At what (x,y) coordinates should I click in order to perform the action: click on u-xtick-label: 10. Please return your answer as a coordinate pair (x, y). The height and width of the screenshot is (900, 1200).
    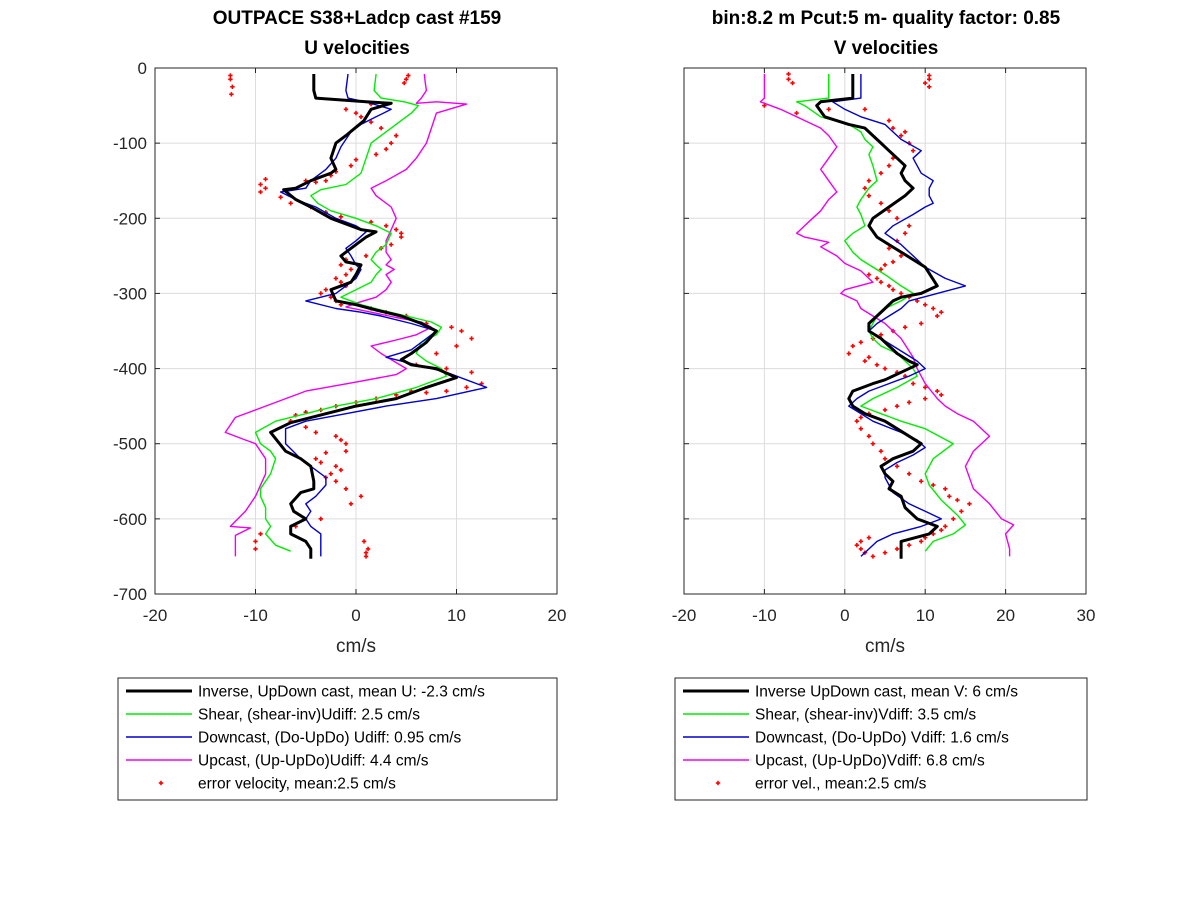
    Looking at the image, I should click on (456, 615).